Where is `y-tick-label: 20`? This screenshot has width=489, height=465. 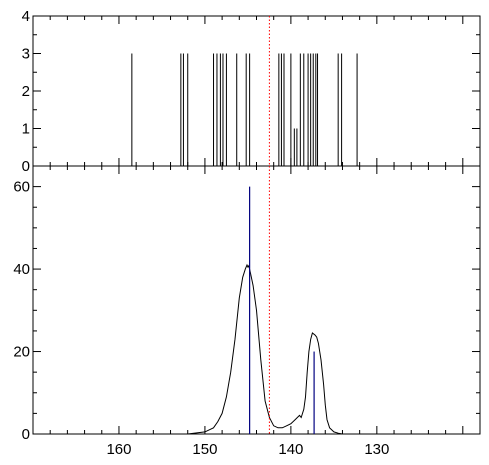
y-tick-label: 20 is located at coordinates (21, 352).